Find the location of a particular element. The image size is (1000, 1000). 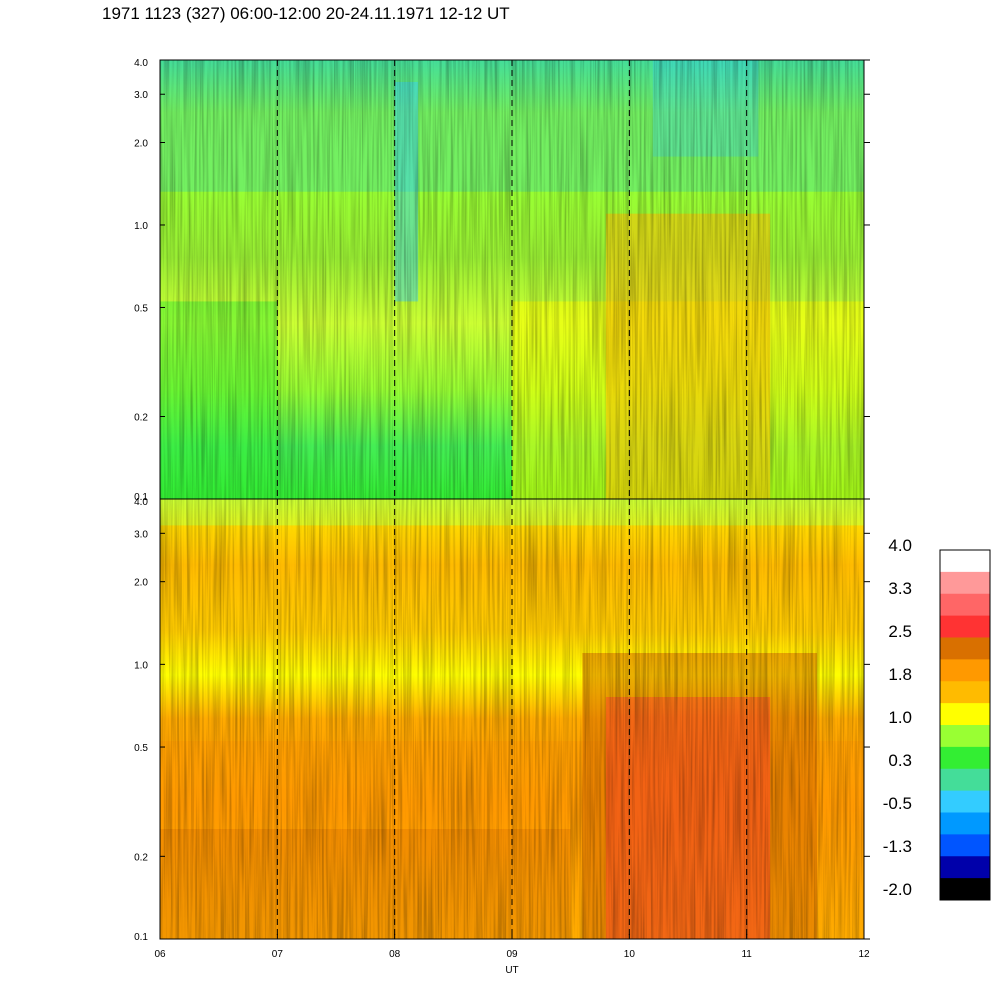

colorbar: 4.0 3.3 2.5 1.8 1.0 0.3 -0.5 -1.3 -2.0 is located at coordinates (937, 718).